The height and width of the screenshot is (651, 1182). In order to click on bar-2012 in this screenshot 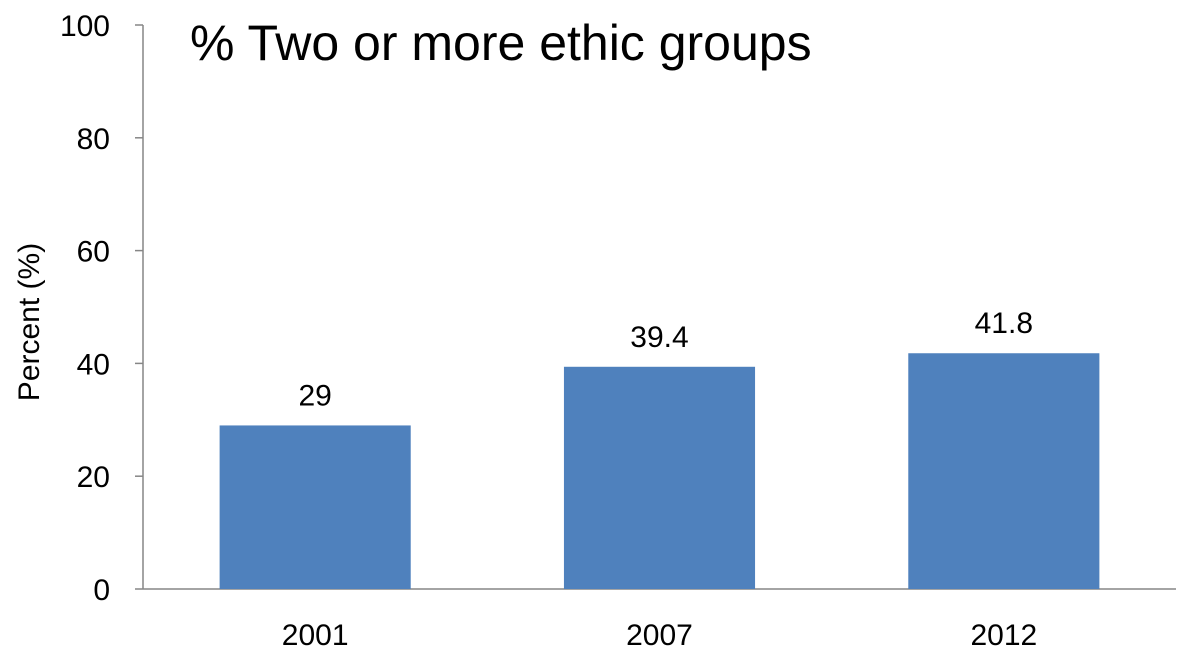, I will do `click(1004, 471)`.